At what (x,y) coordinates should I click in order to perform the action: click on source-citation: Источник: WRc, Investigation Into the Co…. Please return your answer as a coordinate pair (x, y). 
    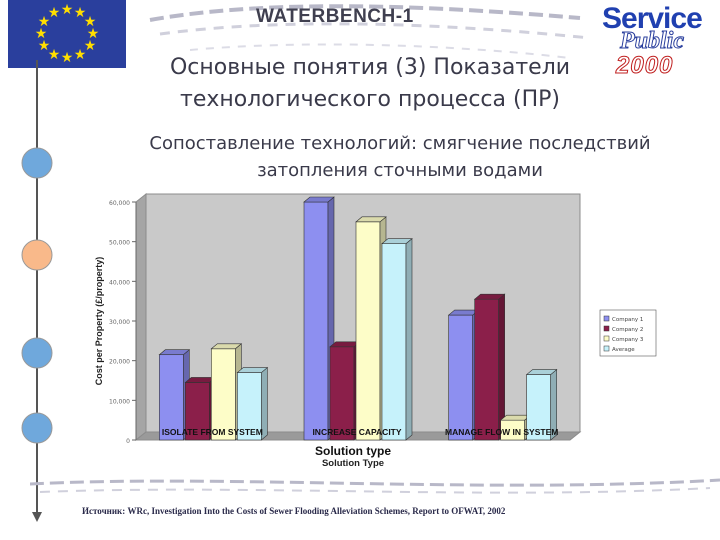
    Looking at the image, I should click on (294, 511).